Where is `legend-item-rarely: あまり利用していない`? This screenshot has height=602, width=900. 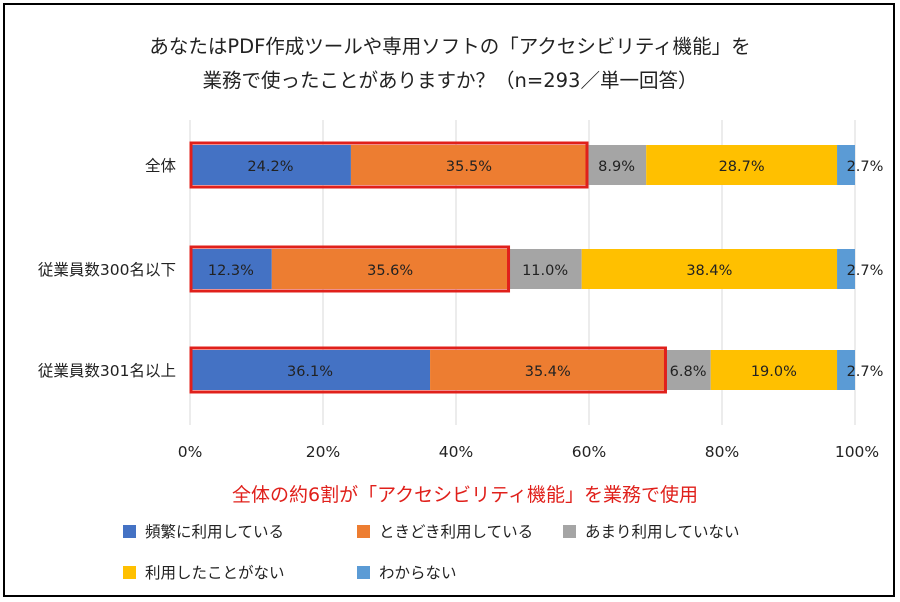
legend-item-rarely: あまり利用していない is located at coordinates (651, 531).